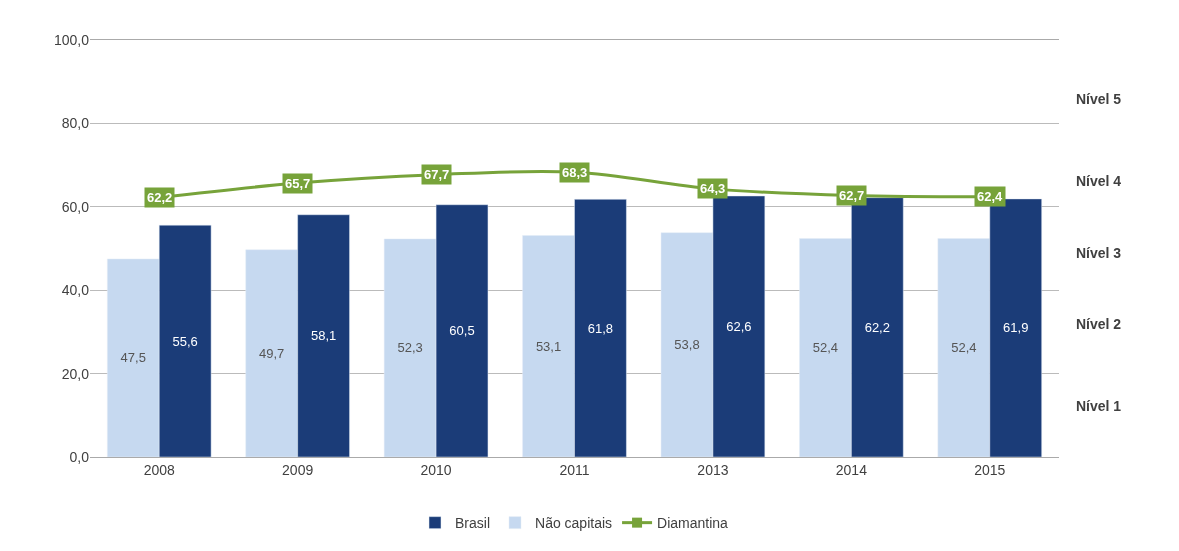 The height and width of the screenshot is (551, 1179). Describe the element at coordinates (298, 469) in the screenshot. I see `x-tick-label: 2009` at that location.